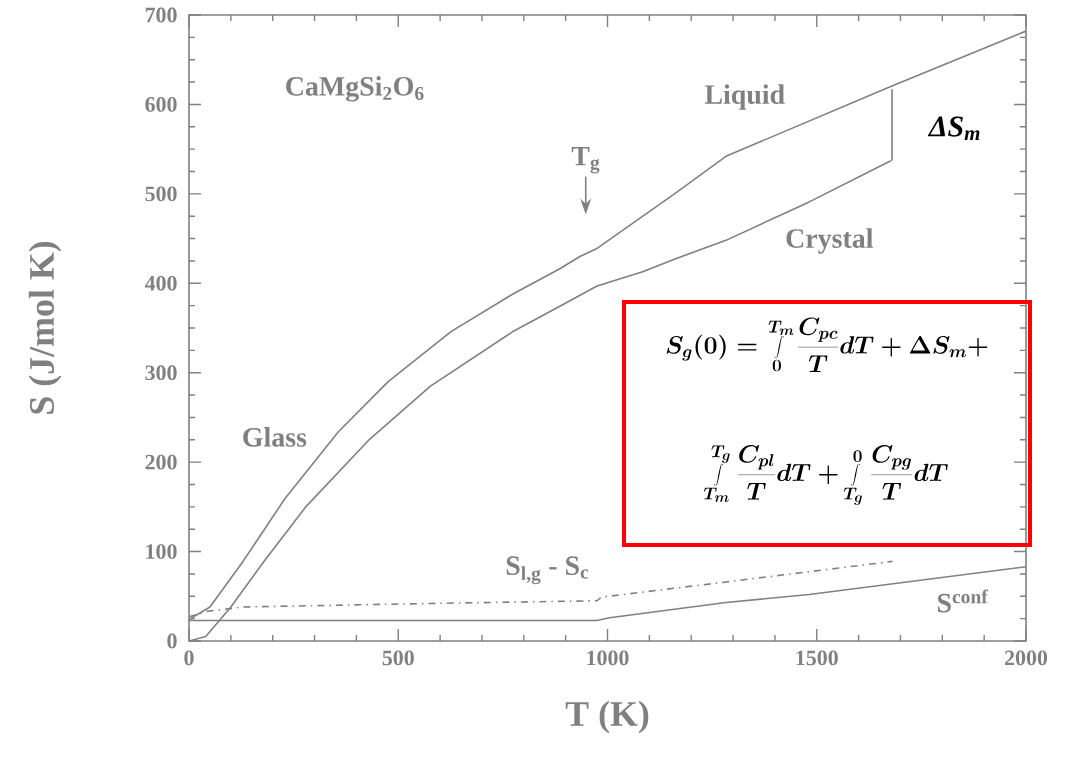 Image resolution: width=1081 pixels, height=769 pixels. What do you see at coordinates (585, 160) in the screenshot?
I see `annotation: T$_{g}$` at bounding box center [585, 160].